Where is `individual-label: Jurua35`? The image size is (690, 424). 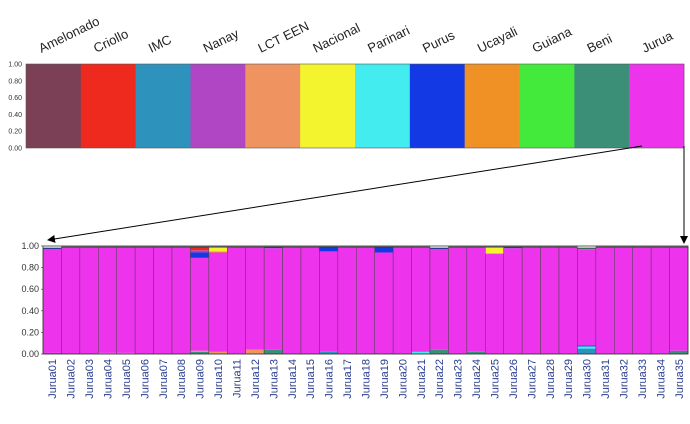
individual-label: Jurua35 is located at coordinates (680, 379).